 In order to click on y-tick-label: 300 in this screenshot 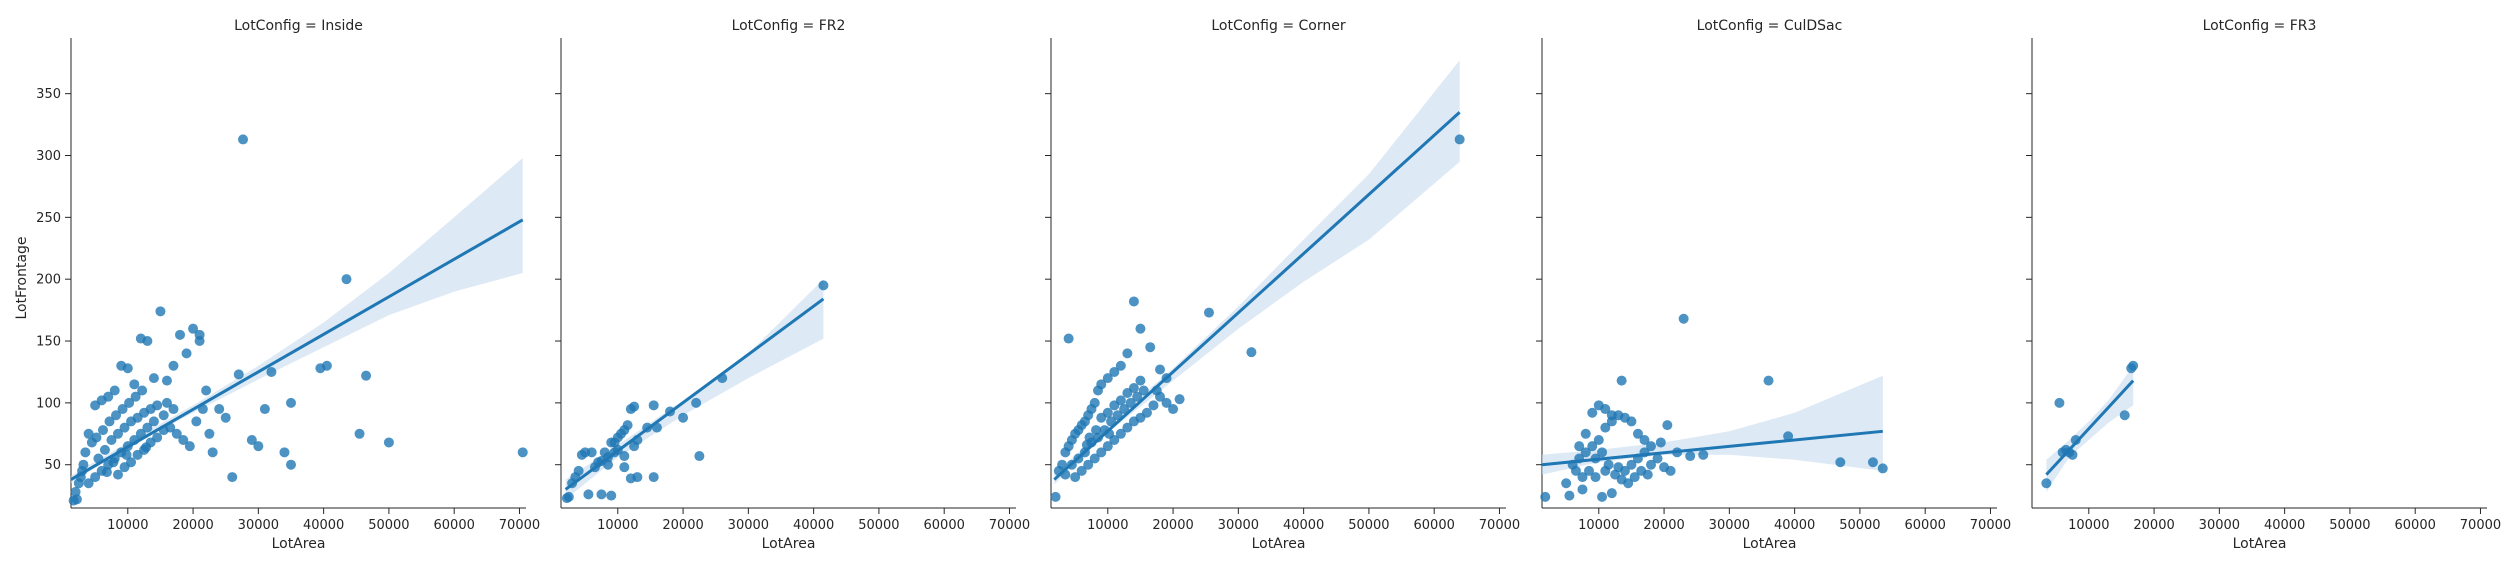, I will do `click(48, 156)`.